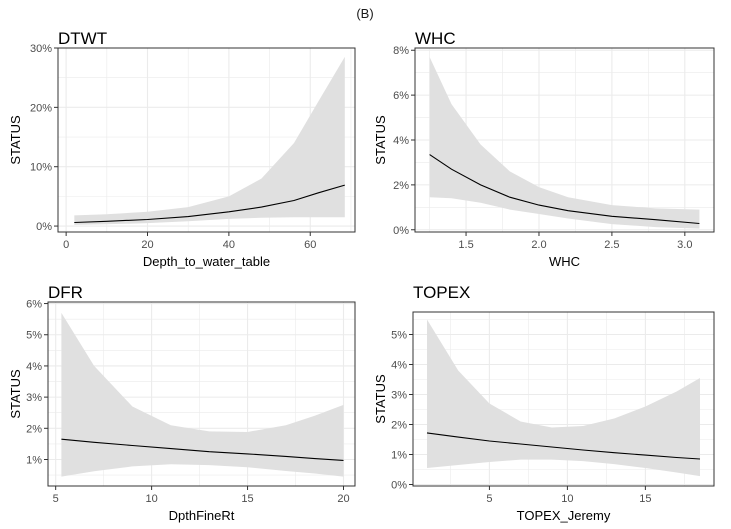  What do you see at coordinates (684, 245) in the screenshot?
I see `x-tick-label: 3.0` at bounding box center [684, 245].